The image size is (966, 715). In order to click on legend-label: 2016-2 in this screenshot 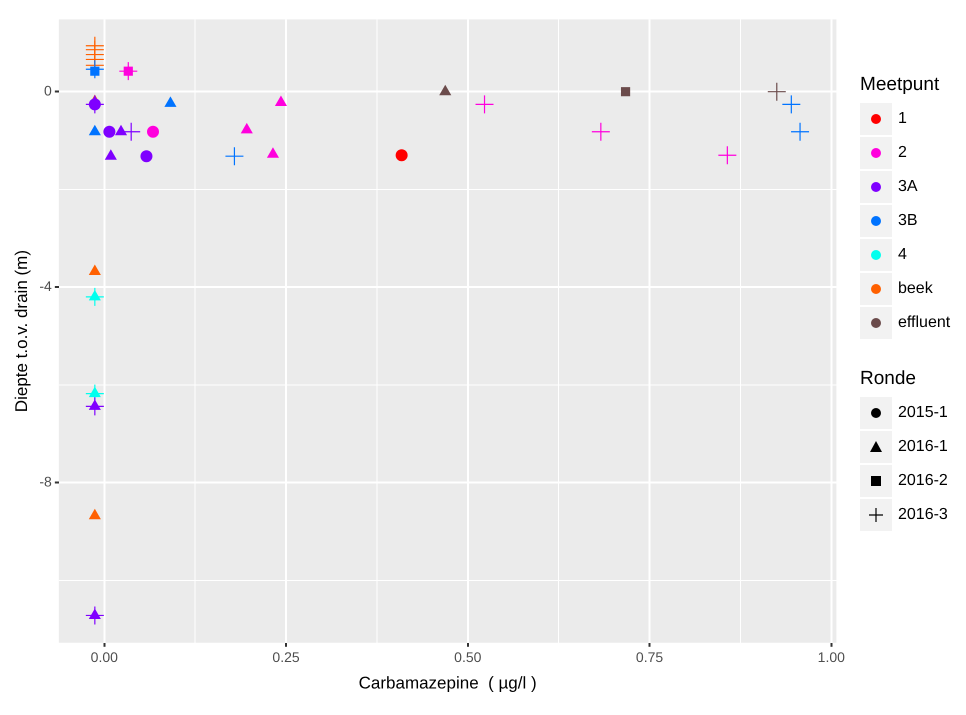, I will do `click(923, 481)`.